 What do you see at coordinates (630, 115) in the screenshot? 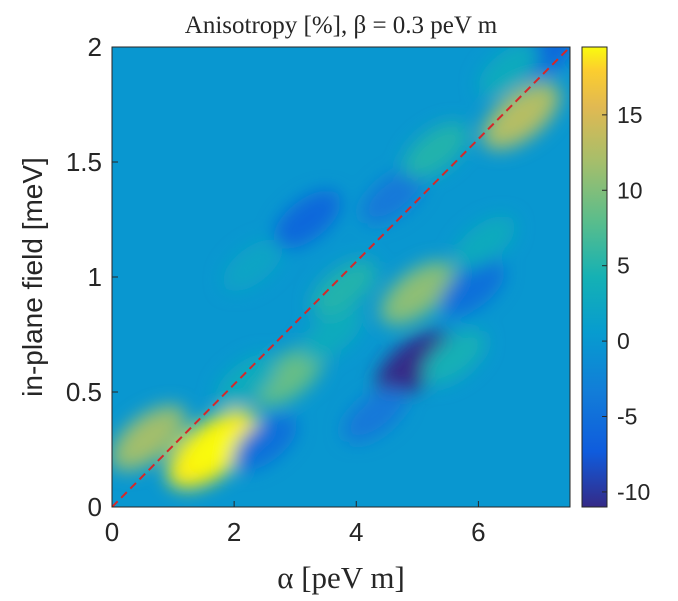
I see `colorbar-tick-label: 15` at bounding box center [630, 115].